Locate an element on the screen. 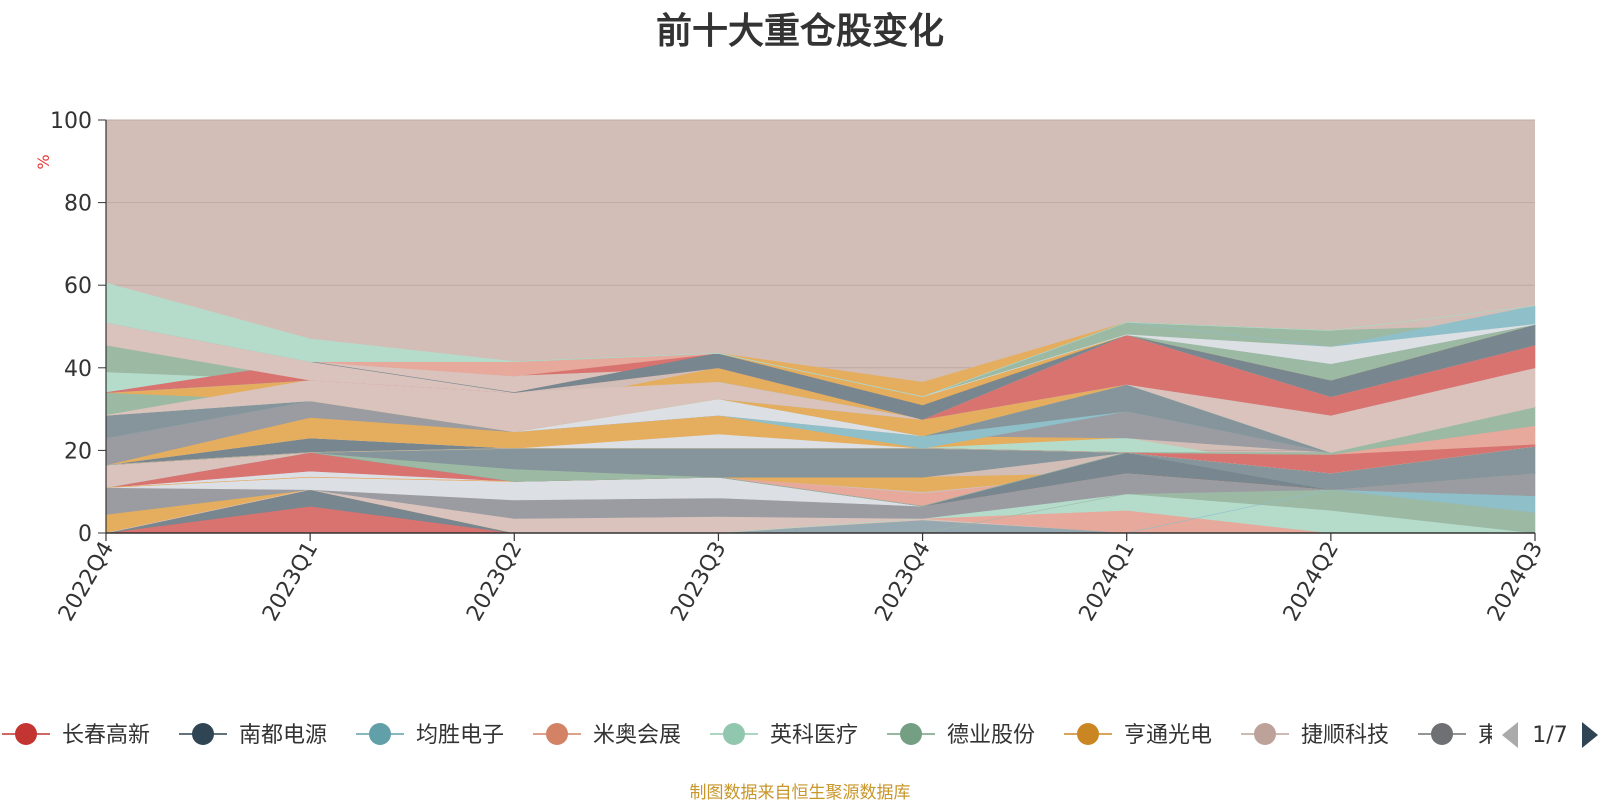 The width and height of the screenshot is (1600, 803). legend-items: 长春高新 南都电源 均胜电子 米奥会展 英科医疗 德业股份 亨通光电 捷顺科技 東 is located at coordinates (751, 735).